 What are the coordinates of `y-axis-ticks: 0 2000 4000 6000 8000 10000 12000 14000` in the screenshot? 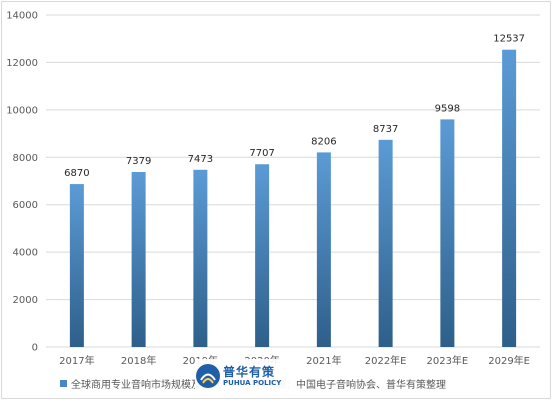 It's located at (22, 182).